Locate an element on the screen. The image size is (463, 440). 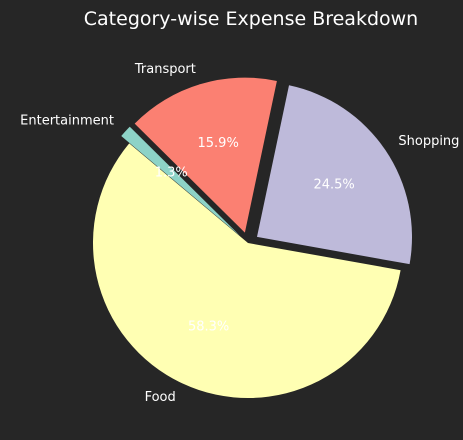
slice-label-food: Food is located at coordinates (160, 397).